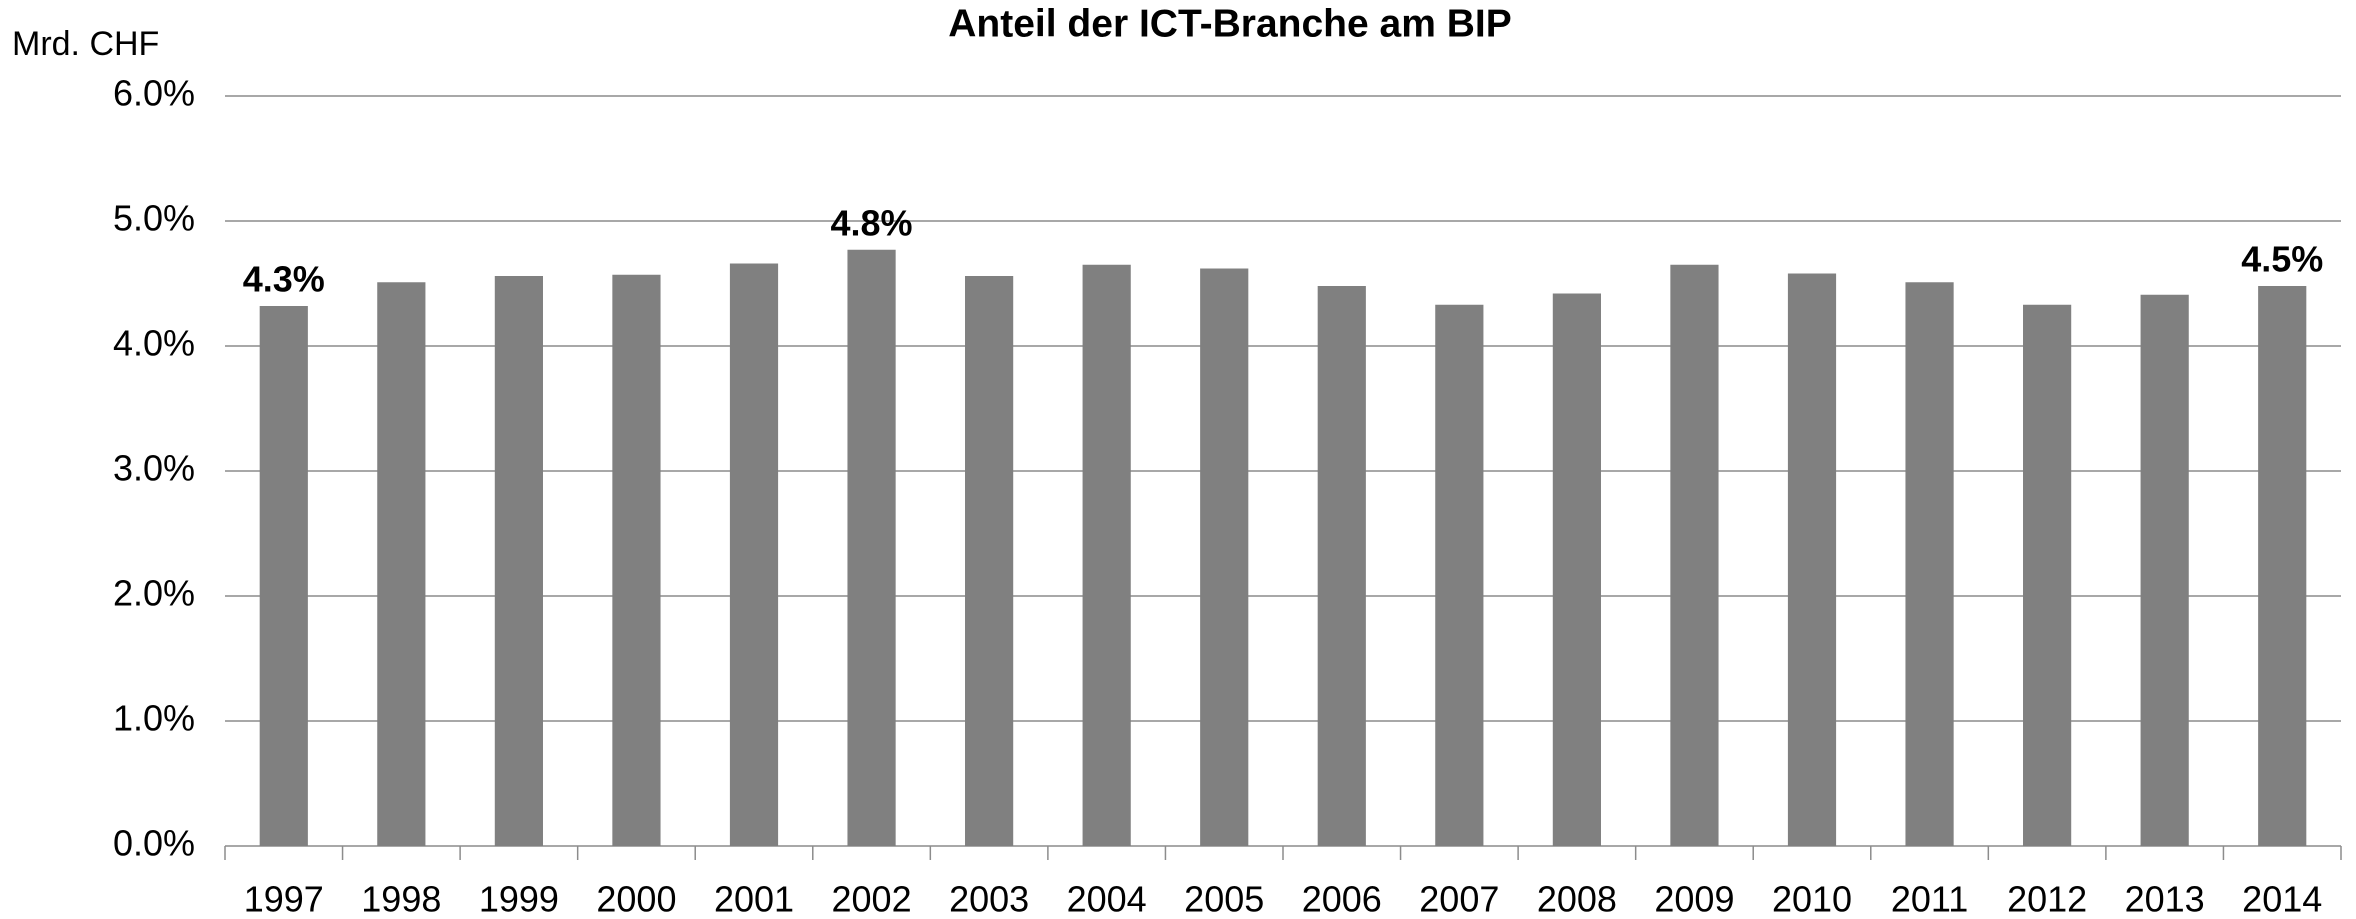 This screenshot has height=919, width=2356. What do you see at coordinates (284, 899) in the screenshot?
I see `x-tick-label: 1997` at bounding box center [284, 899].